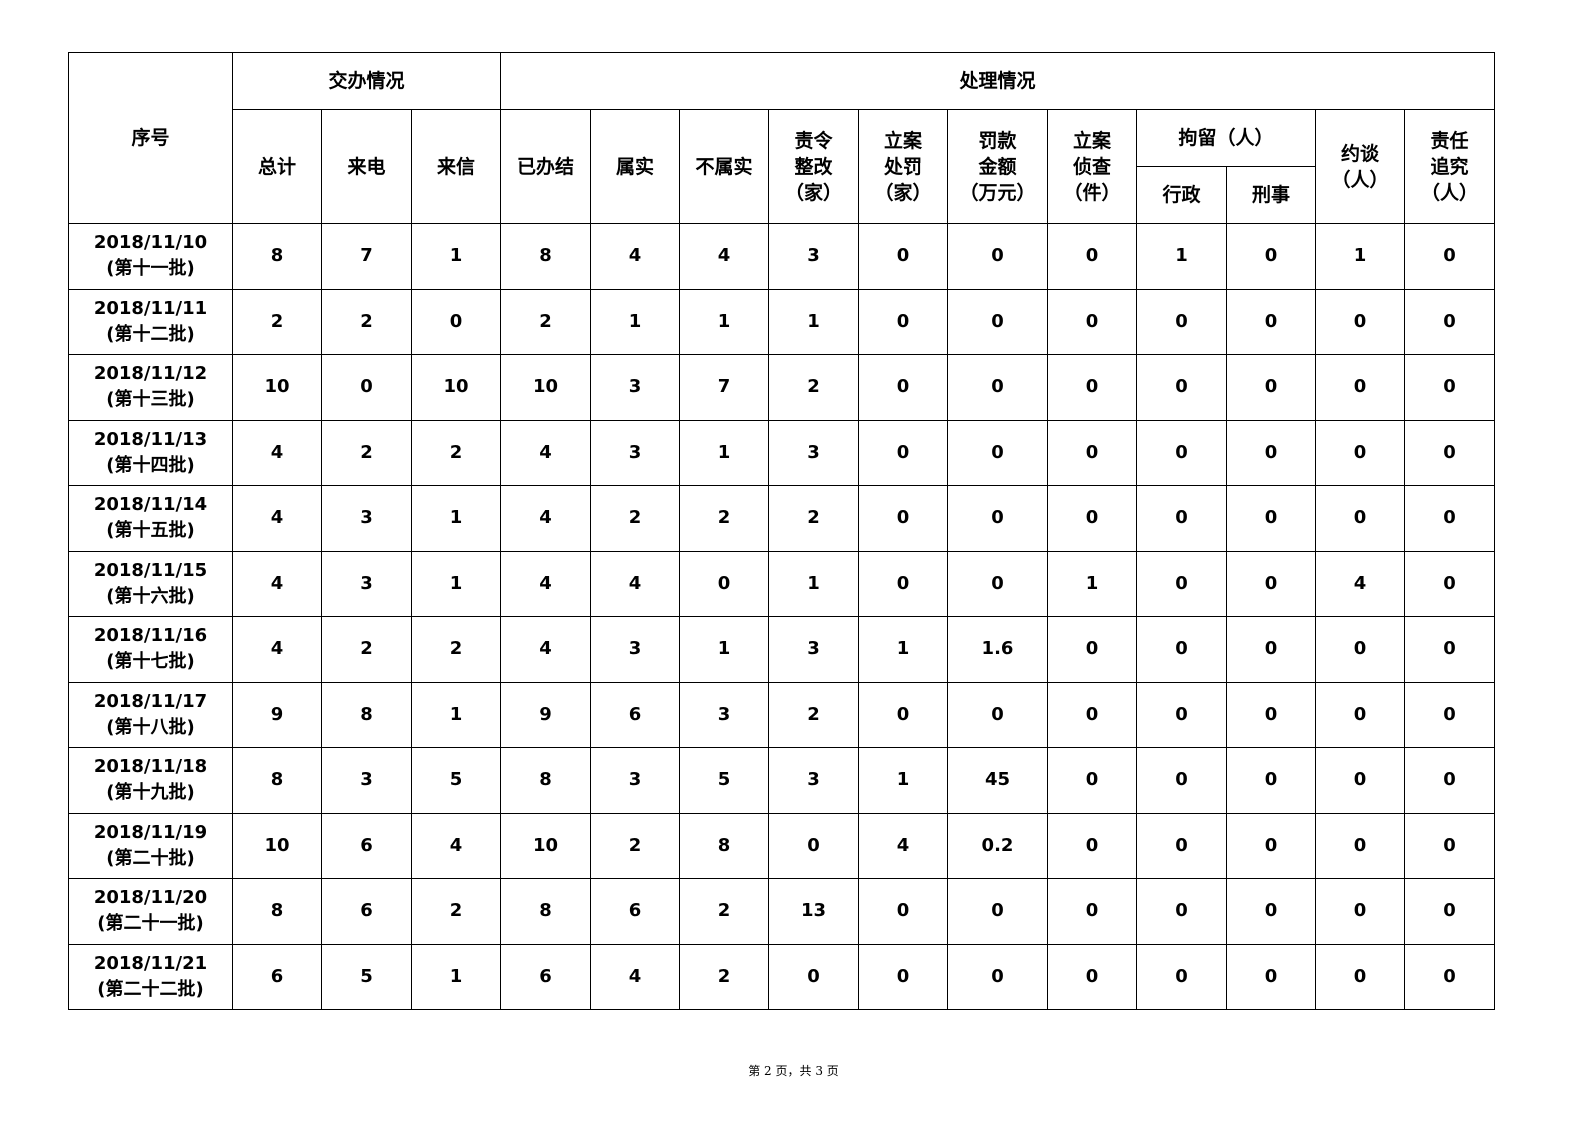 Image resolution: width=1587 pixels, height=1122 pixels. What do you see at coordinates (150, 727) in the screenshot?
I see `row-batch: (第十八批)` at bounding box center [150, 727].